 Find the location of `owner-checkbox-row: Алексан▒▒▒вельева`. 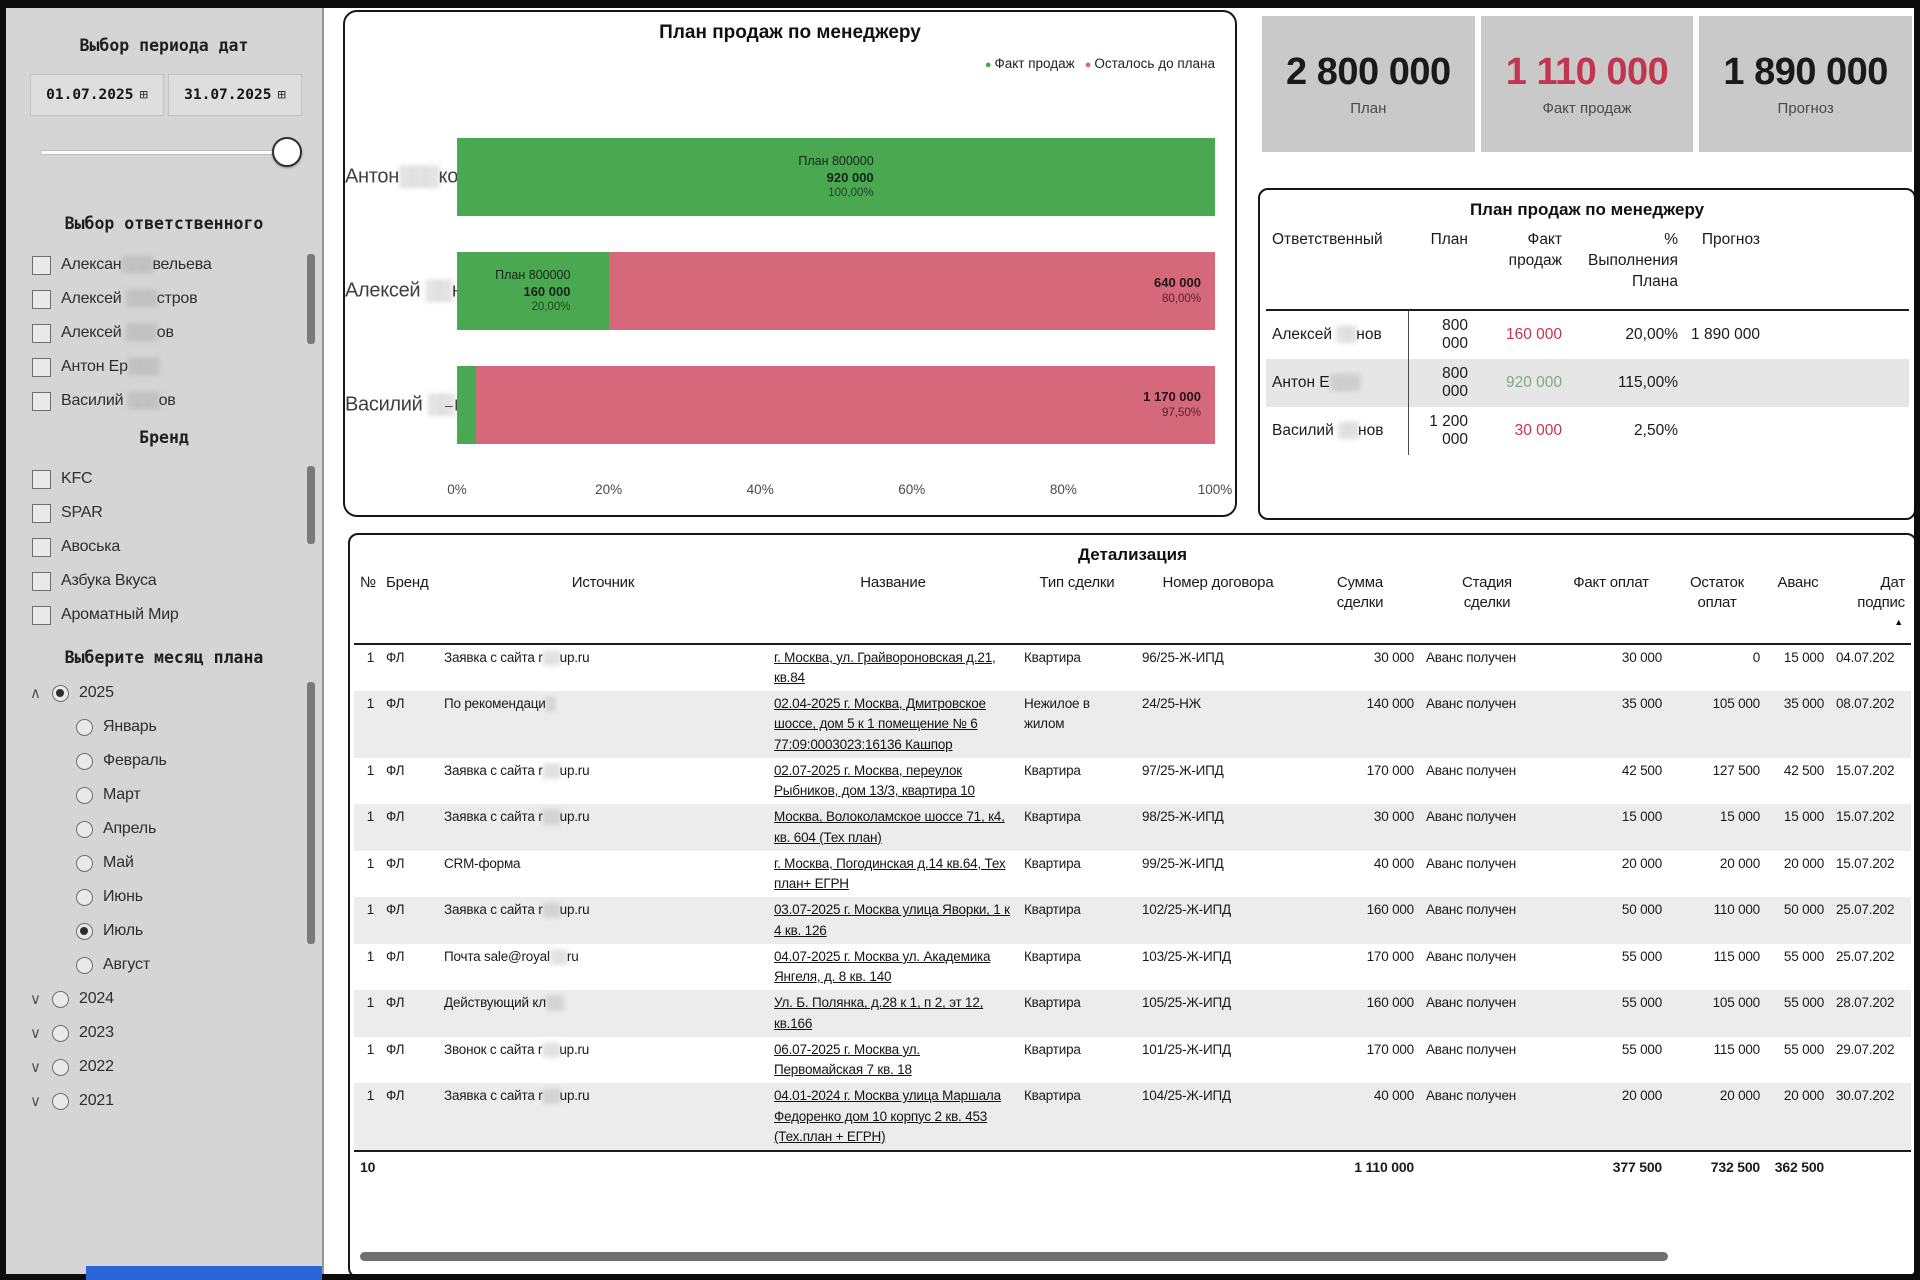

owner-checkbox-row: Алексан▒▒▒вельева is located at coordinates (156, 265).